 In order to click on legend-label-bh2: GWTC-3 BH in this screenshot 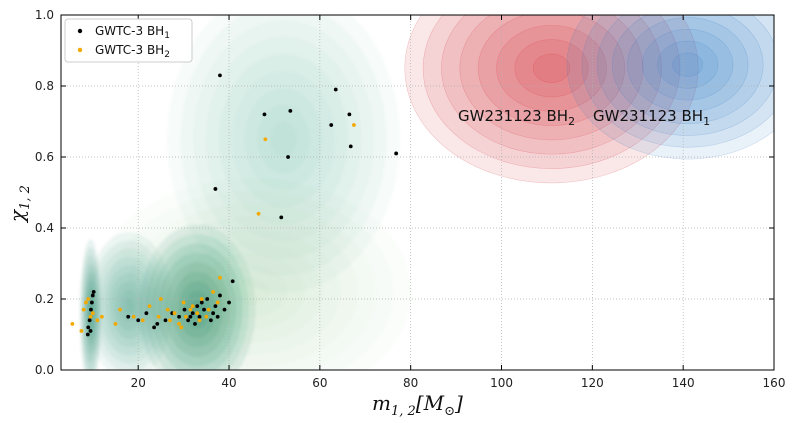, I will do `click(129, 50)`.